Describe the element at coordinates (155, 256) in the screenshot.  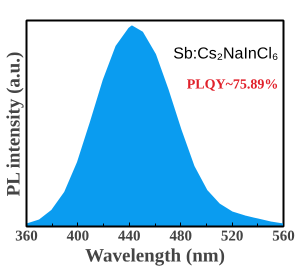
I see `x-axis-title: Wavelength (nm)` at that location.